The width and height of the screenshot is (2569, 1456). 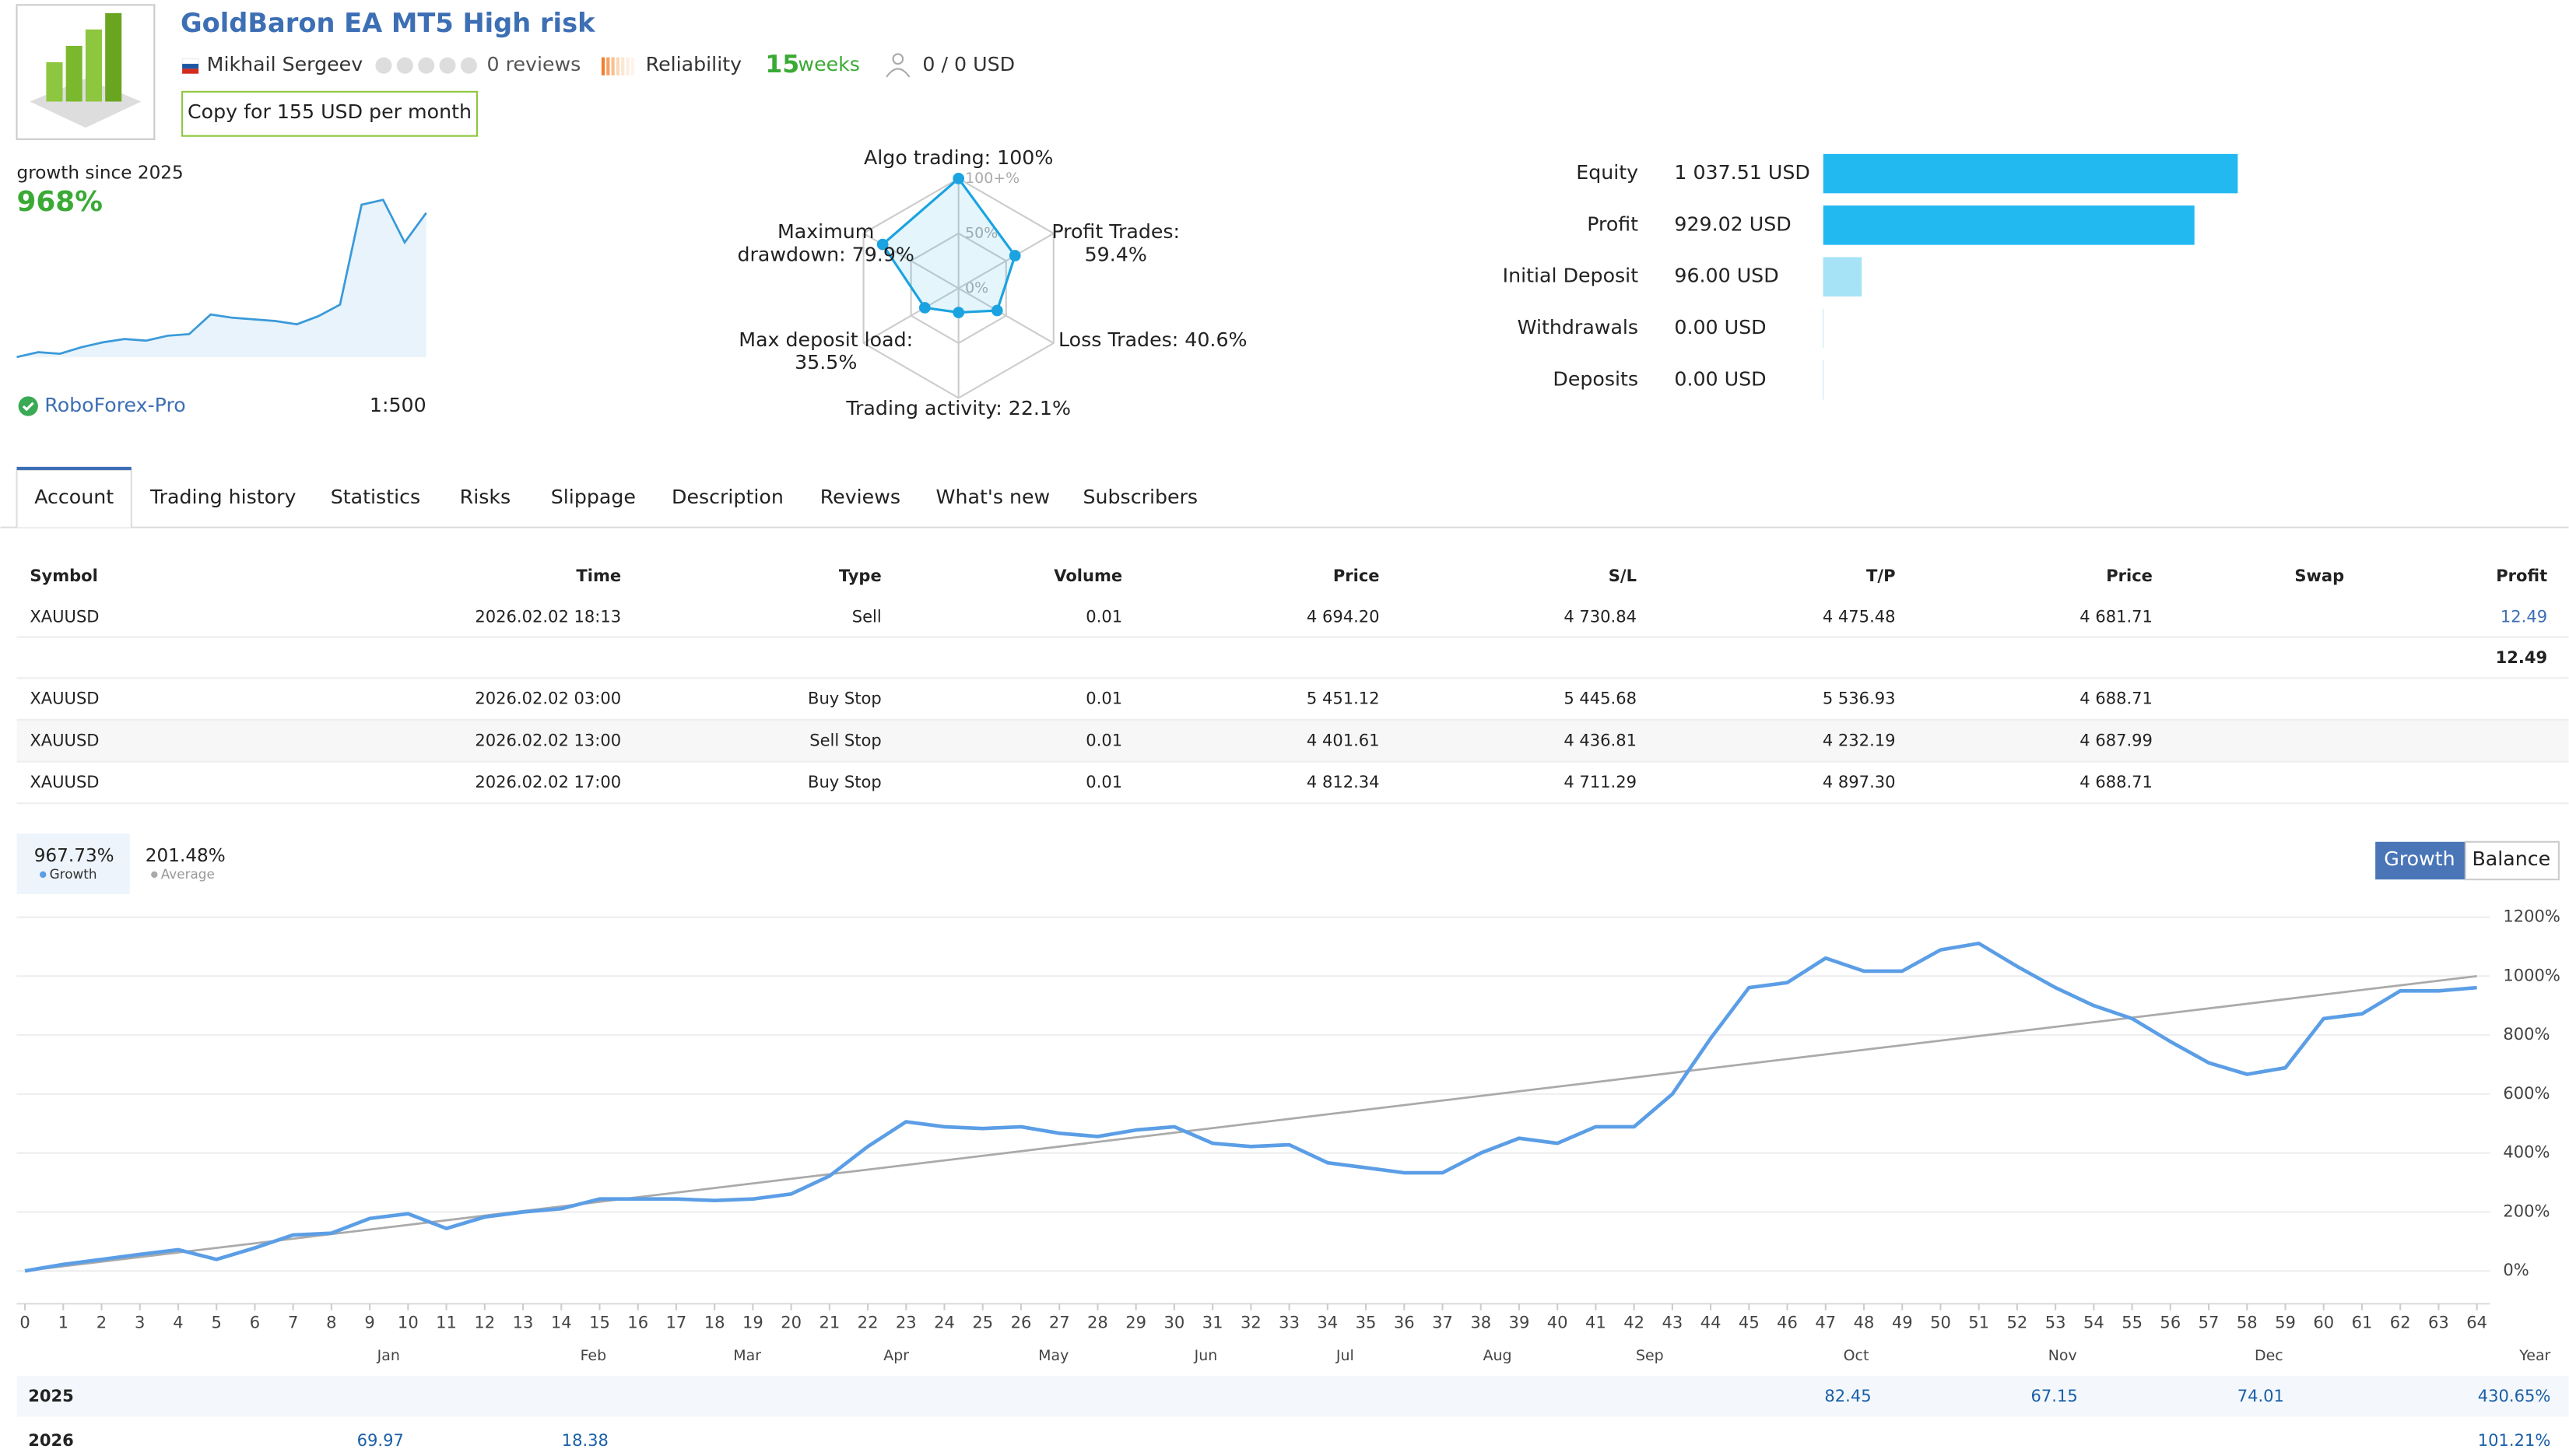 I want to click on cell: 4 401.61, so click(x=1343, y=740).